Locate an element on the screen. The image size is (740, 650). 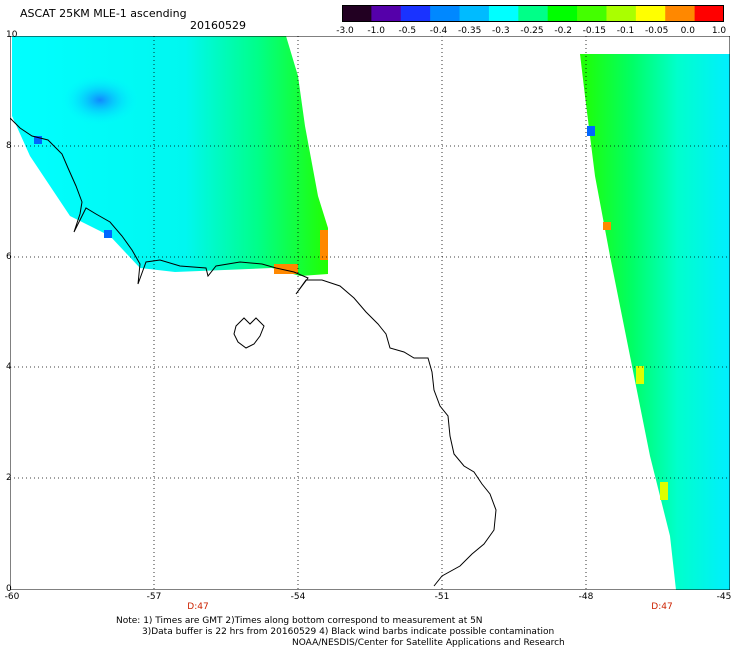
chart-title: ASCAT 25KM MLE-1 ascending is located at coordinates (103, 13).